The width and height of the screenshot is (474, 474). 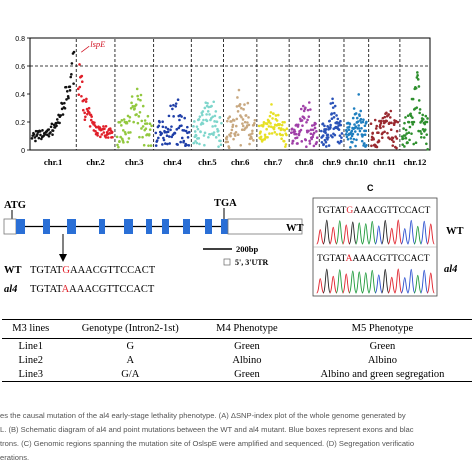 What do you see at coordinates (30, 346) in the screenshot?
I see `table-cell: Line1` at bounding box center [30, 346].